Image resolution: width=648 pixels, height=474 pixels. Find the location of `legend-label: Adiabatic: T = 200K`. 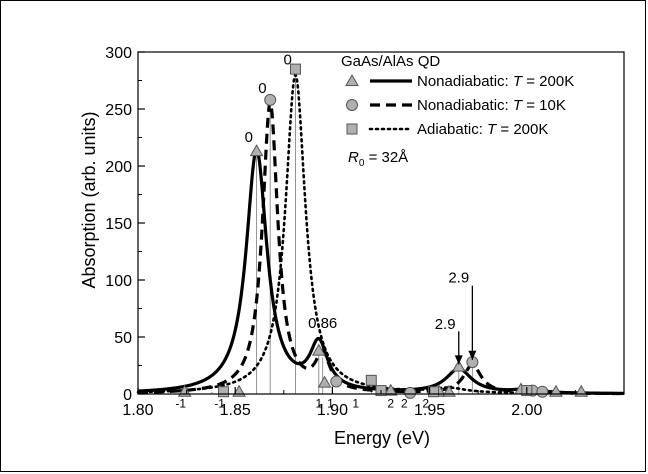

legend-label: Adiabatic: T = 200K is located at coordinates (482, 129).